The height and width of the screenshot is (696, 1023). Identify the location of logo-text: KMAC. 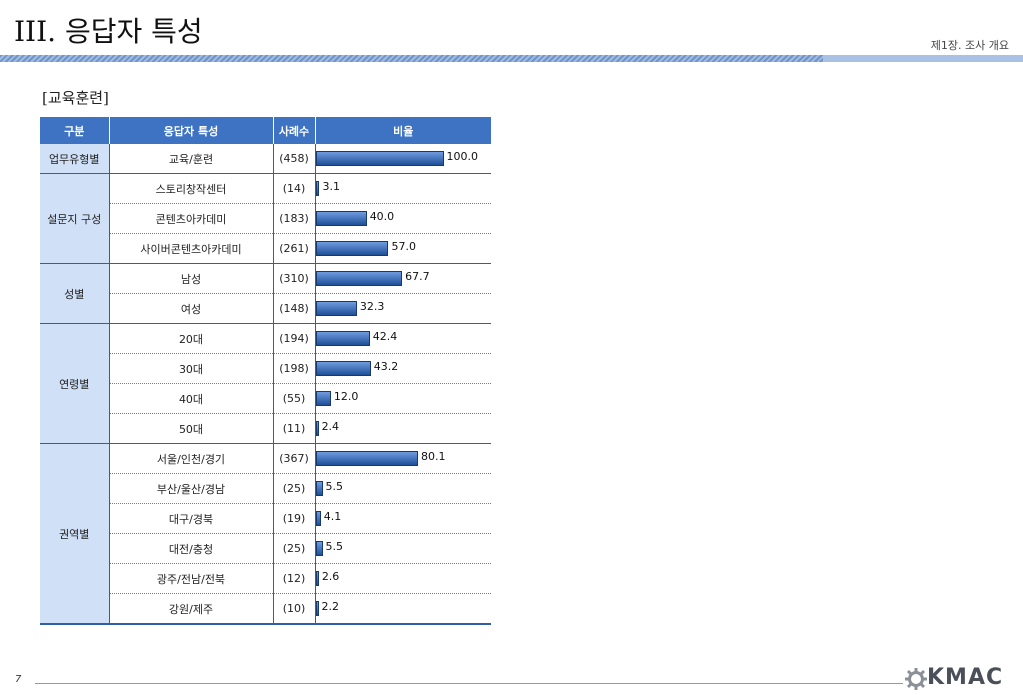
(965, 677).